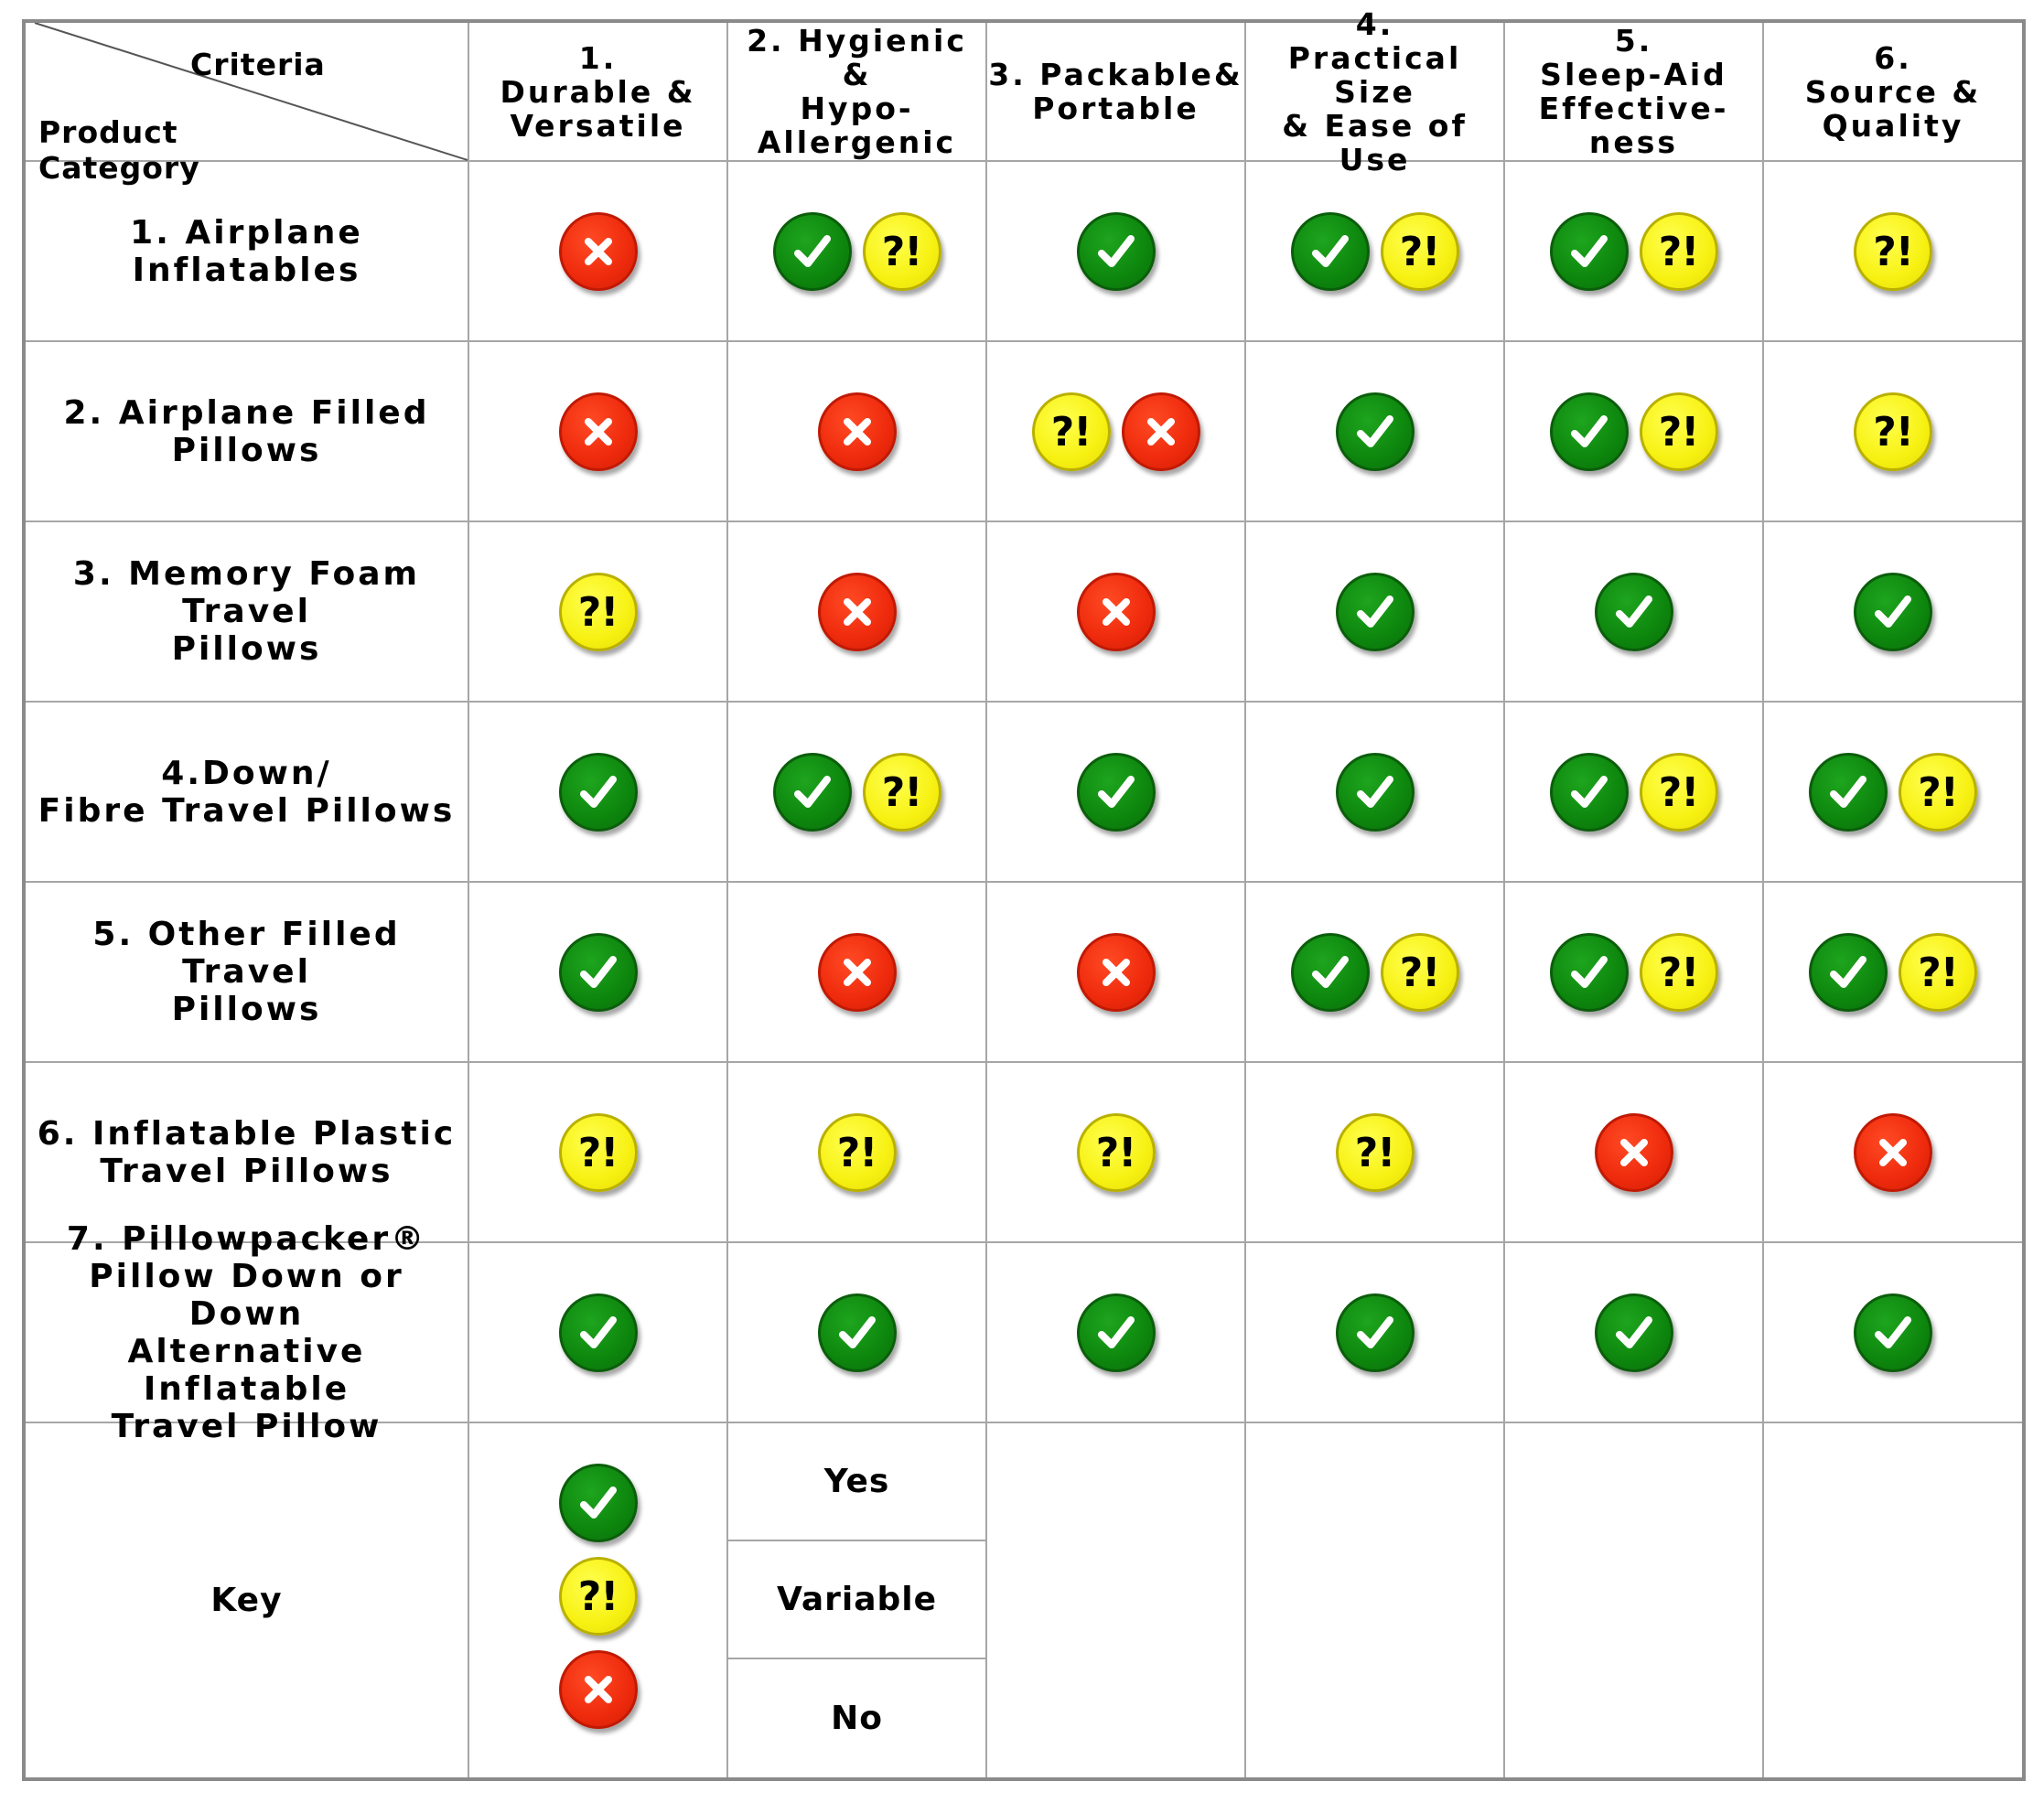  What do you see at coordinates (247, 251) in the screenshot?
I see `product-name: 1. Airplane Inflatables` at bounding box center [247, 251].